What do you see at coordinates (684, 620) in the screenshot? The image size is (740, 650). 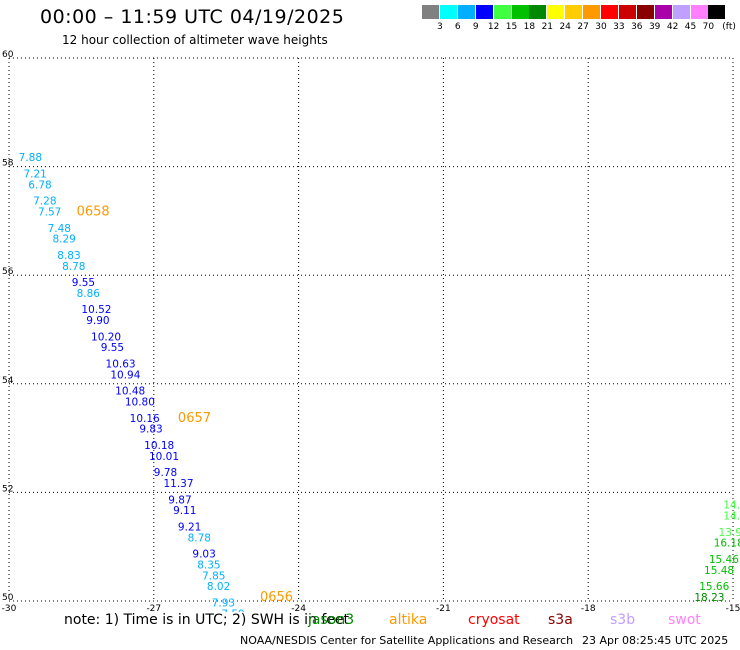 I see `satellite-legend-swot: swot` at bounding box center [684, 620].